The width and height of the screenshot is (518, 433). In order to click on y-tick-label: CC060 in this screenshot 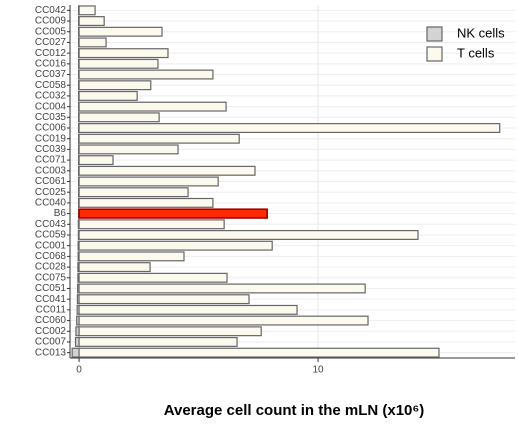, I will do `click(51, 320)`.